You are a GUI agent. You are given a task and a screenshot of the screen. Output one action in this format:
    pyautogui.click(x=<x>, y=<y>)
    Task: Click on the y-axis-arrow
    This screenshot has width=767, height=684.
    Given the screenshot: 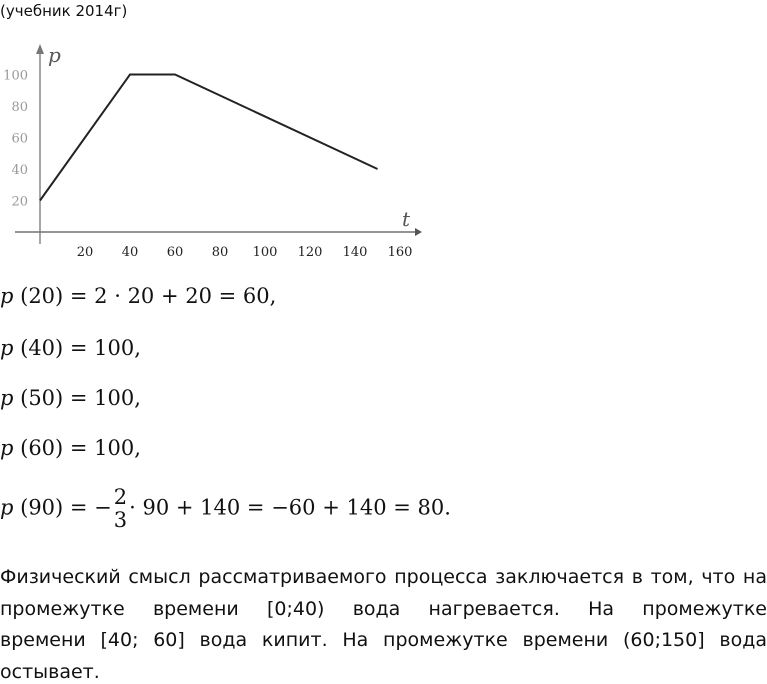 What is the action you would take?
    pyautogui.click(x=40, y=49)
    